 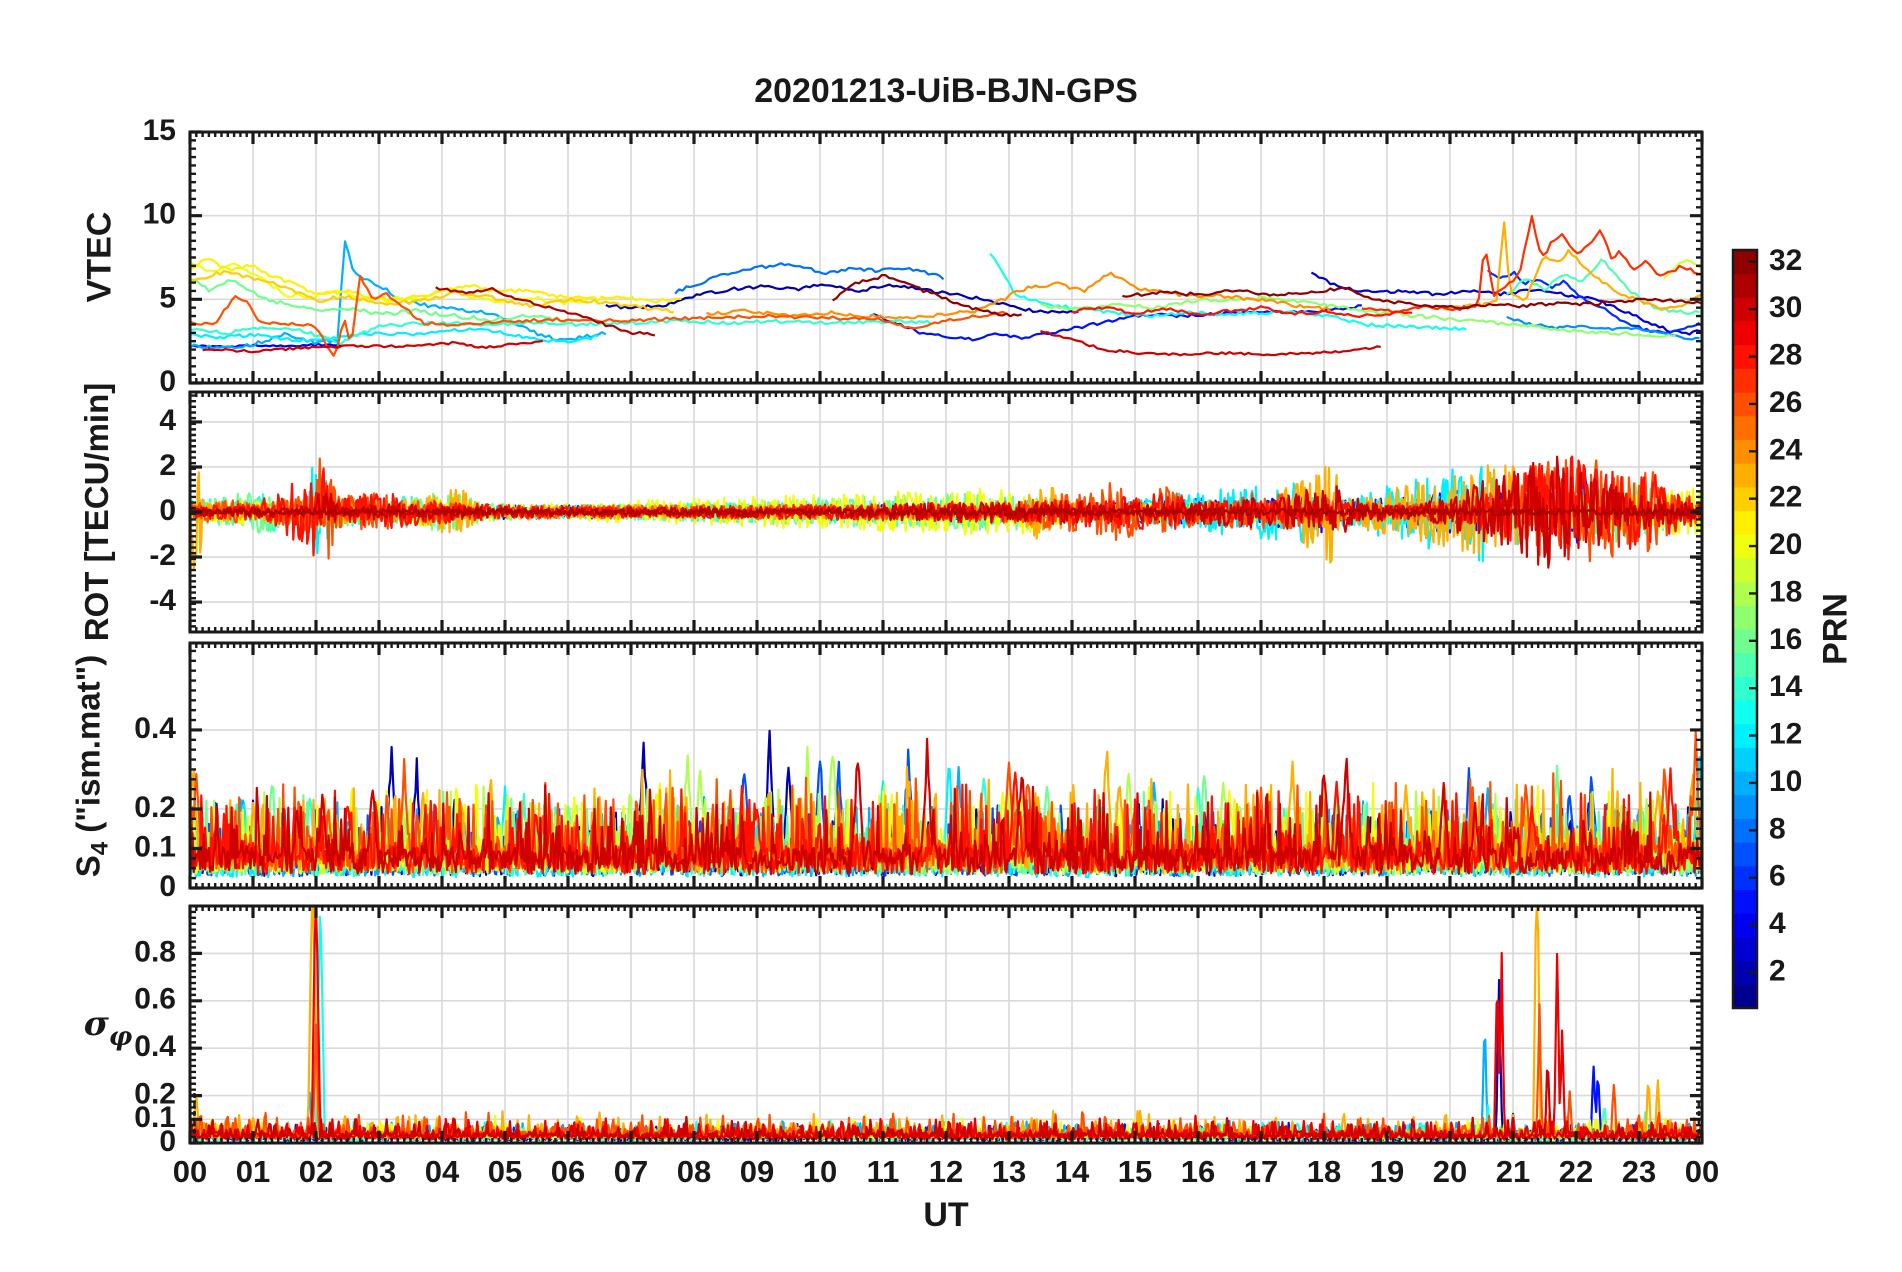 I want to click on xtick-label: 06, so click(x=568, y=1171).